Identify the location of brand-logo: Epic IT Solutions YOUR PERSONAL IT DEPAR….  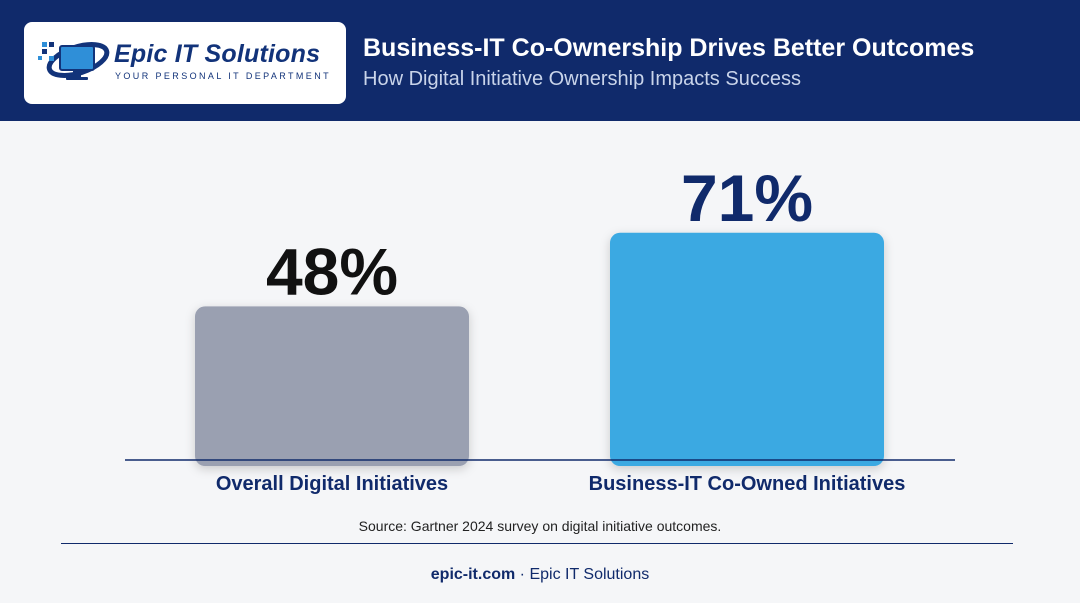
(185, 63).